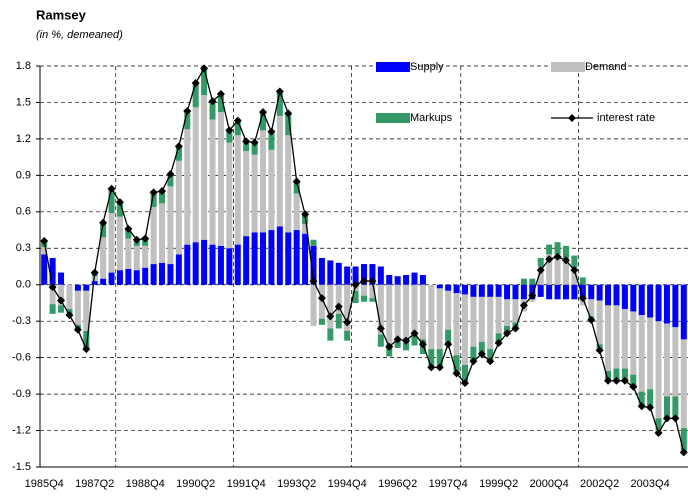 The height and width of the screenshot is (498, 688). Describe the element at coordinates (296, 484) in the screenshot. I see `x-tick-label: 1993Q2` at that location.